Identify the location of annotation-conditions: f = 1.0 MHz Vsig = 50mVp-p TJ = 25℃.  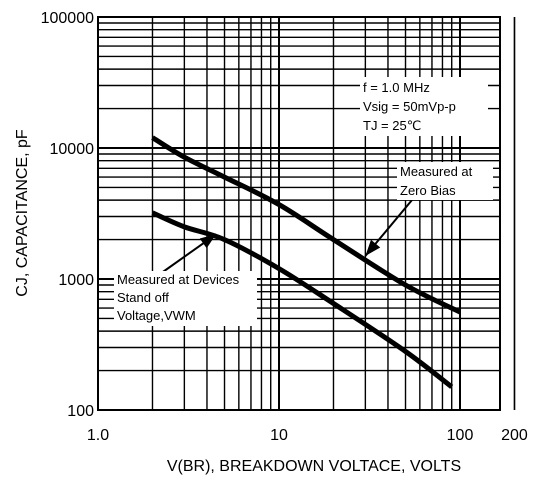
(424, 106).